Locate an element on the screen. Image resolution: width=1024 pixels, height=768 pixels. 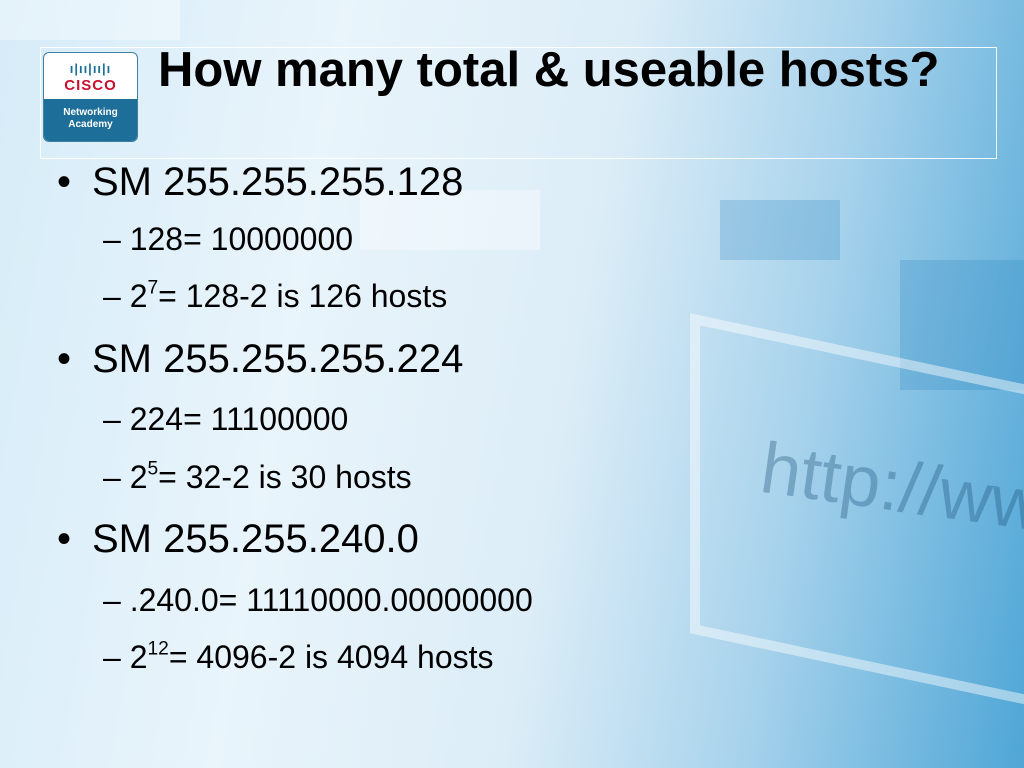
logo-brand: CISCO is located at coordinates (90, 85).